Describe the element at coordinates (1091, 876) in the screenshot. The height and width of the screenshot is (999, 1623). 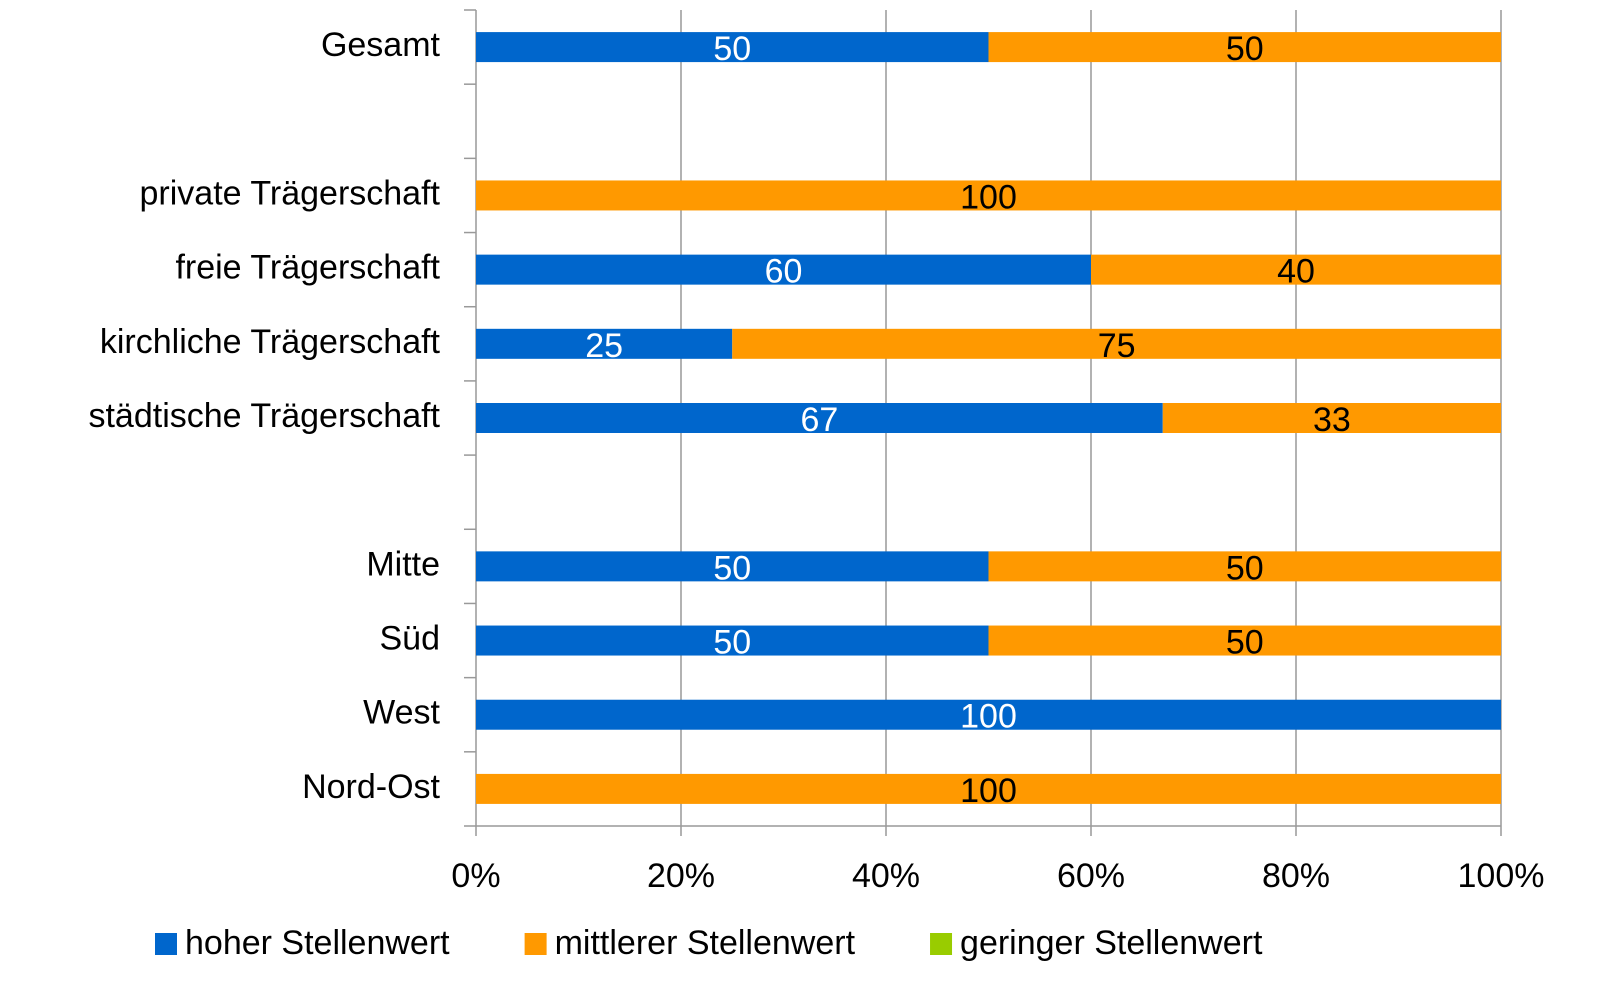
I see `x-tick-label: 60%` at that location.